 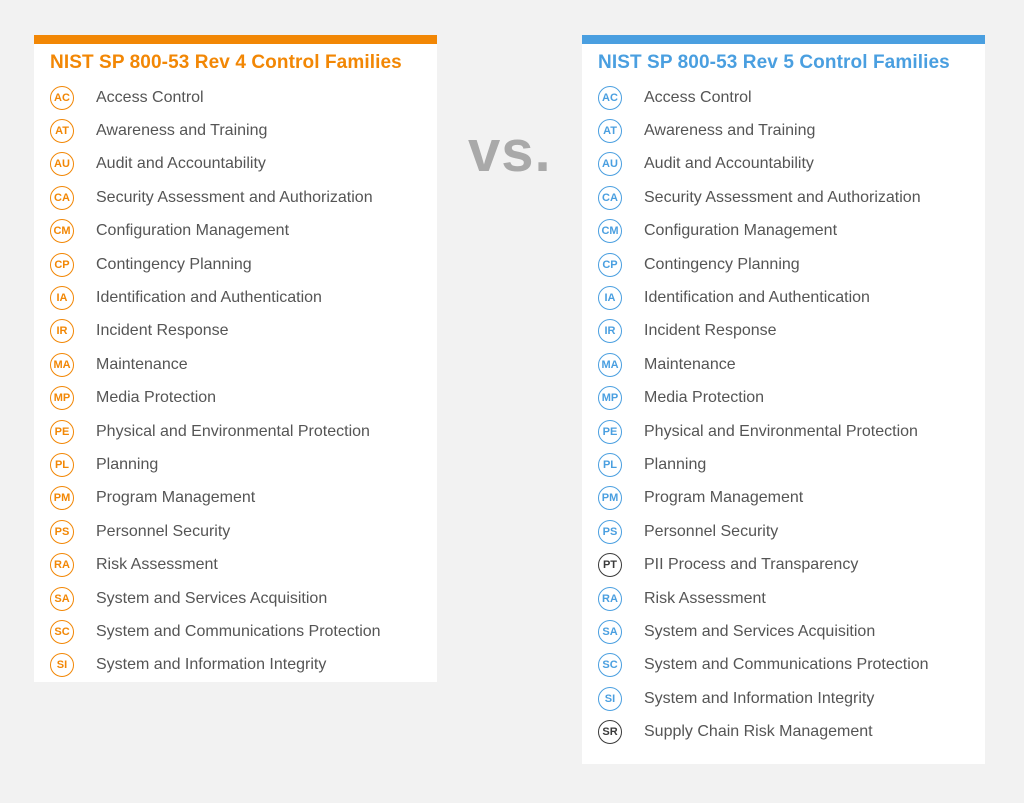 I want to click on rev5-family-item: PE Physical and Environmental Protection, so click(x=783, y=431).